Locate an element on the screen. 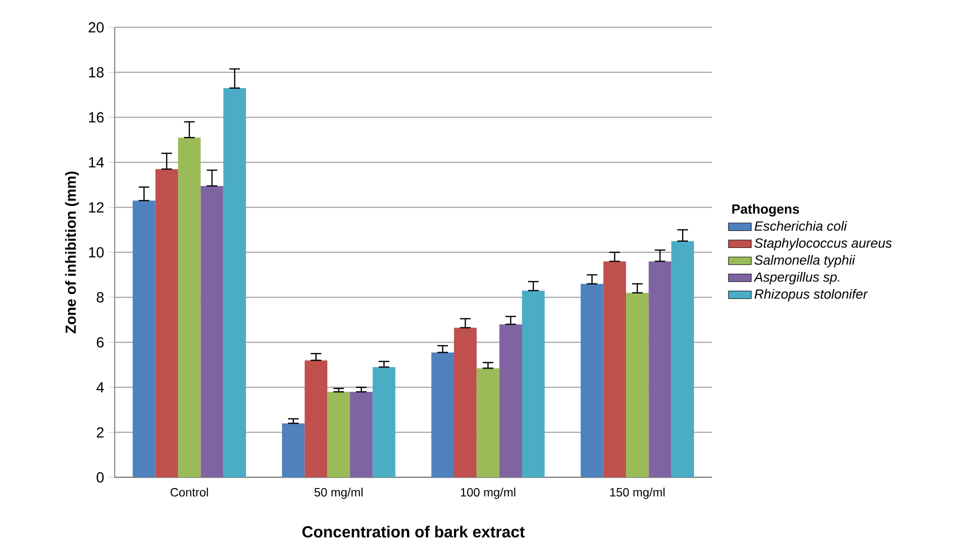  x-tick-label: 50 mg/ml is located at coordinates (338, 493).